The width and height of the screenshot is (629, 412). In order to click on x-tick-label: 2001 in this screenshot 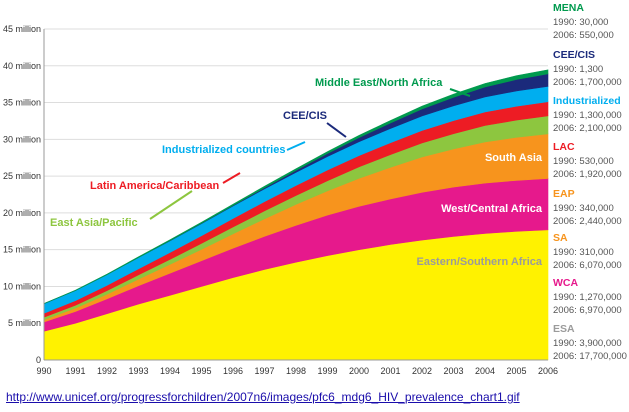, I will do `click(390, 371)`.